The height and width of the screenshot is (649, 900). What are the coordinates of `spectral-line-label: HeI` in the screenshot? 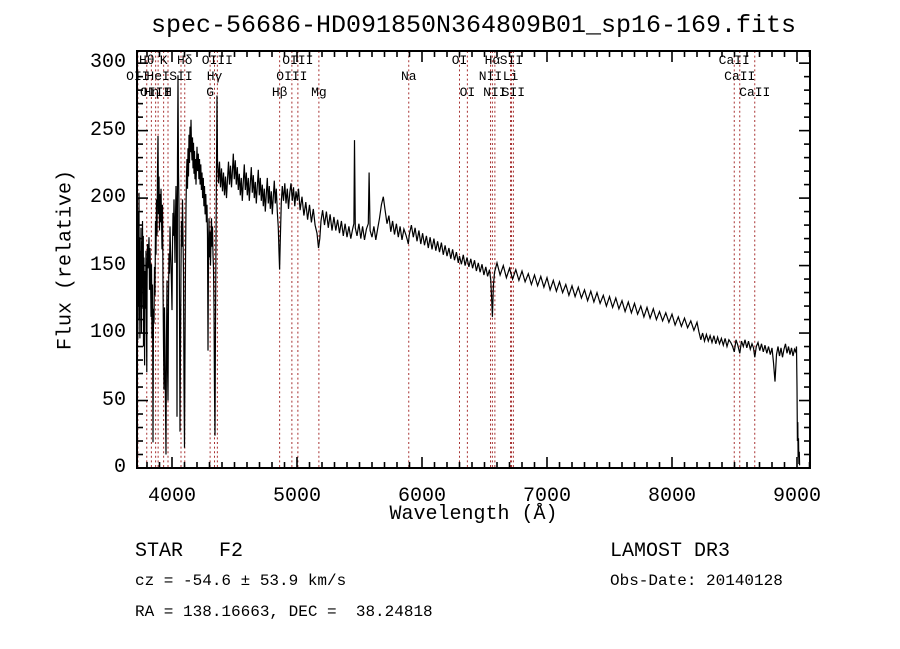 It's located at (158, 76).